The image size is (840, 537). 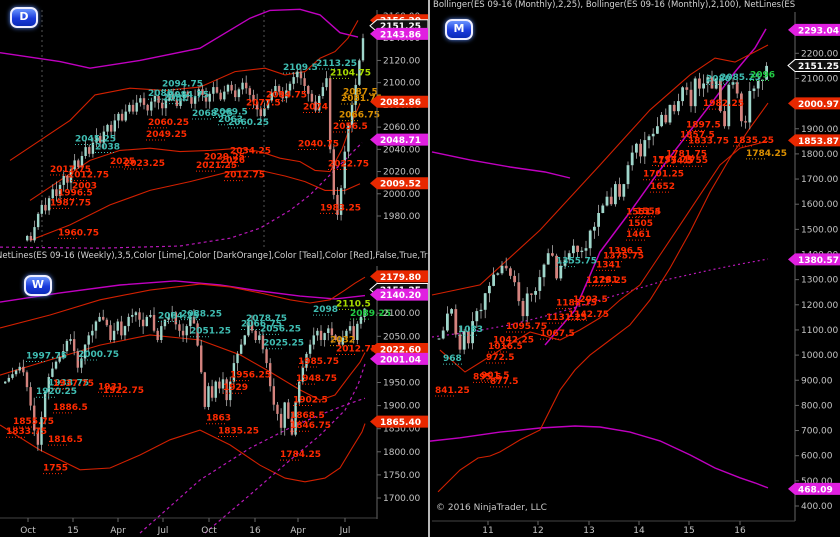 I want to click on price-tag-2001.04: 2001.04, so click(x=399, y=358).